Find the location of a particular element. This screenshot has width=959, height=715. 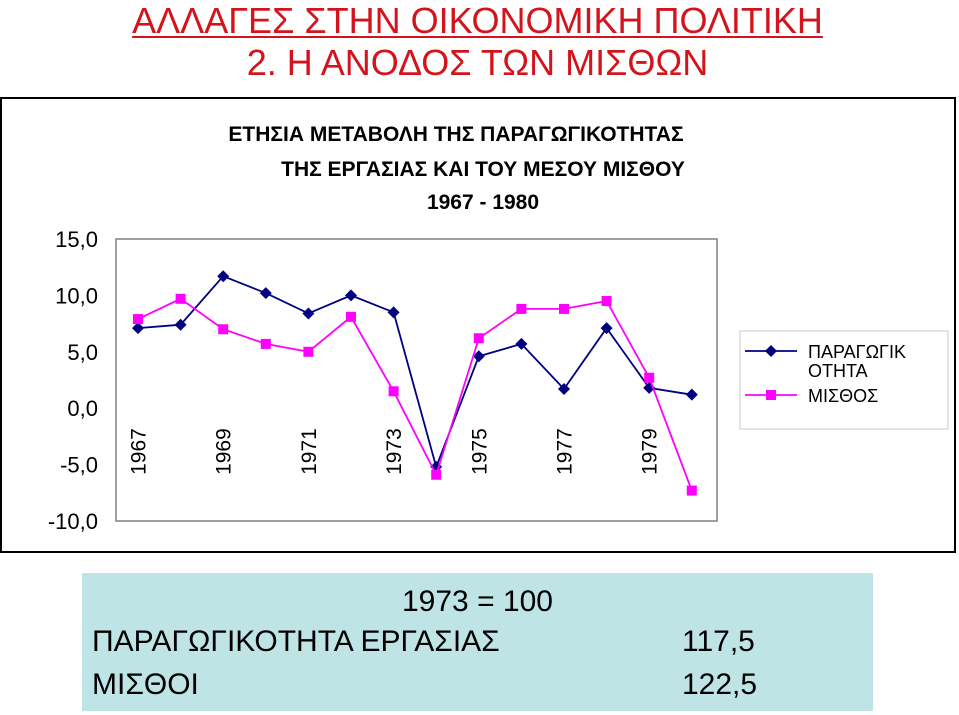

legend-box is located at coordinates (844, 380).